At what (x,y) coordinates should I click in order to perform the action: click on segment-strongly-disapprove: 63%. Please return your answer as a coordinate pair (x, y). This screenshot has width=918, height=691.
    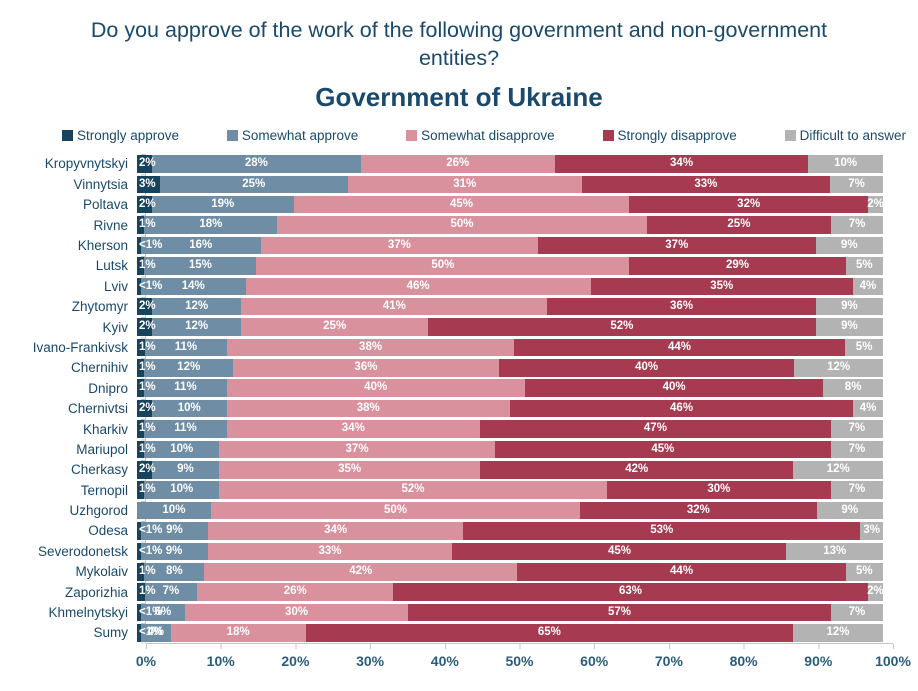
    Looking at the image, I should click on (630, 592).